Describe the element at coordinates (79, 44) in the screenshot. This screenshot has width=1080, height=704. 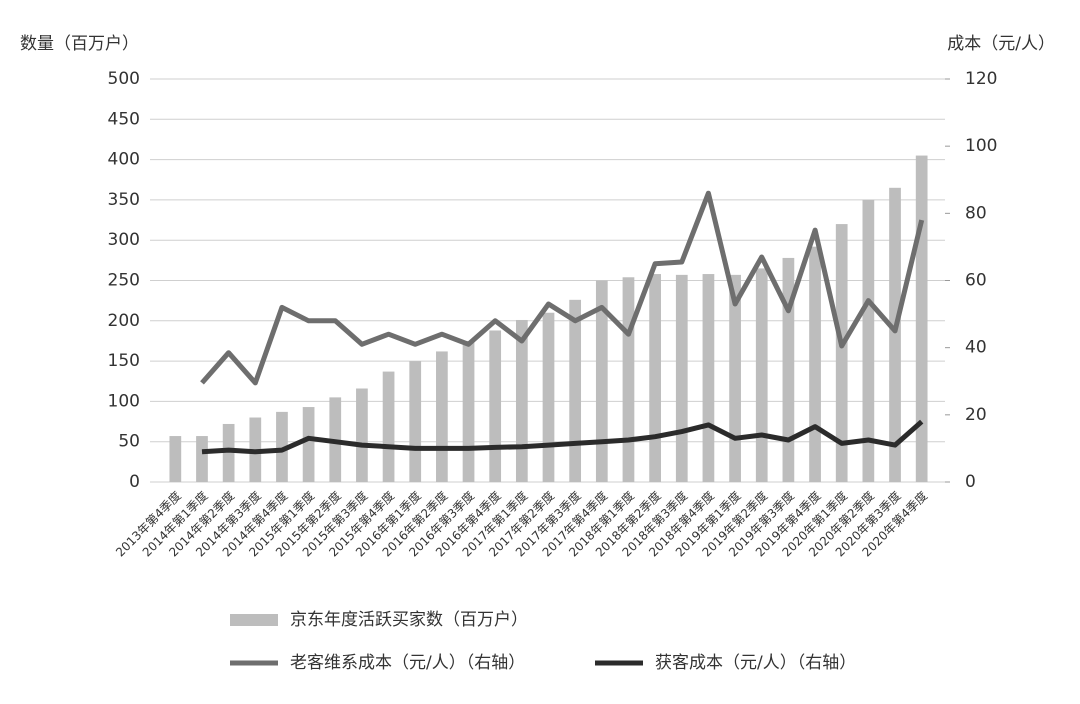
I see `y-axis-title: 数量（百万户）` at that location.